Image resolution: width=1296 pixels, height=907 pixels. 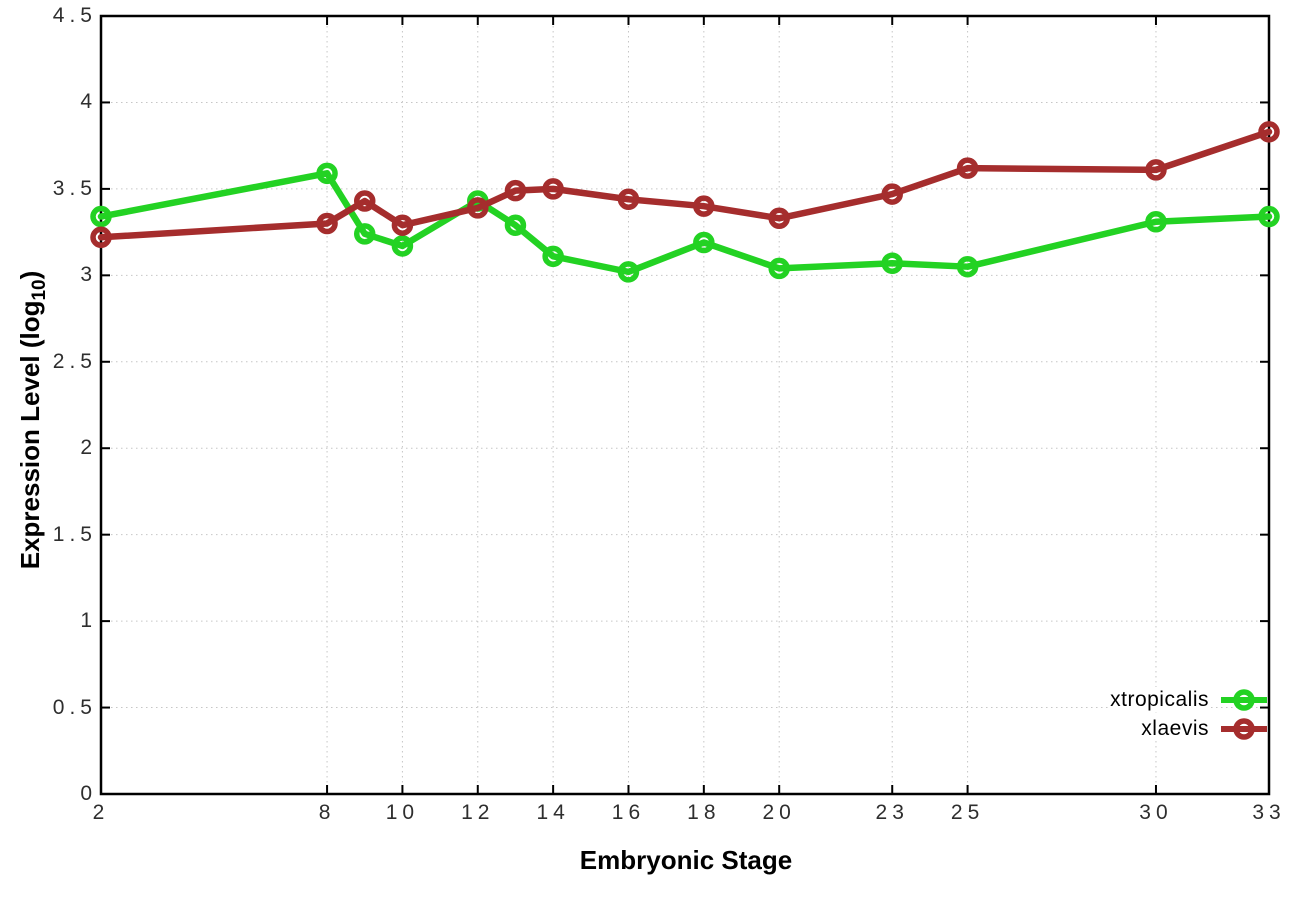 I want to click on x-tick-label: 20, so click(x=779, y=812).